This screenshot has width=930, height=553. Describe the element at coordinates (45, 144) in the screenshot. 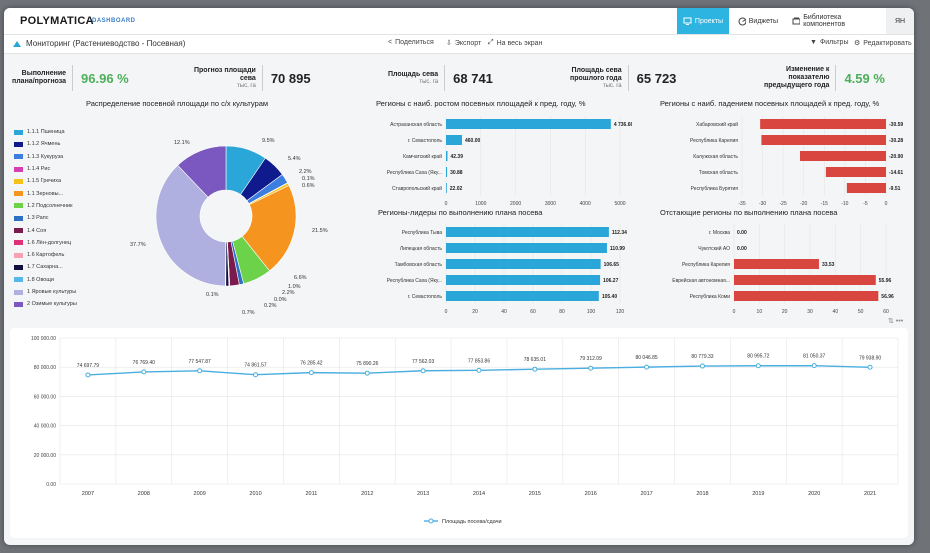

I see `legend-item: 1.1.2 Ячмень` at that location.